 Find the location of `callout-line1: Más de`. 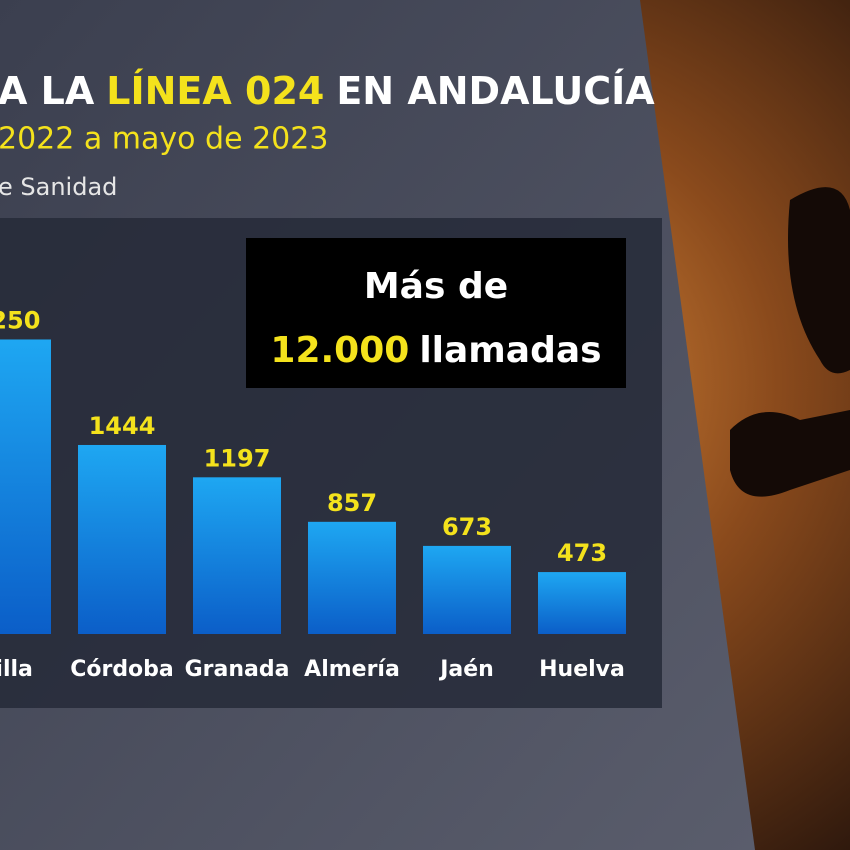

callout-line1: Más de is located at coordinates (436, 286).